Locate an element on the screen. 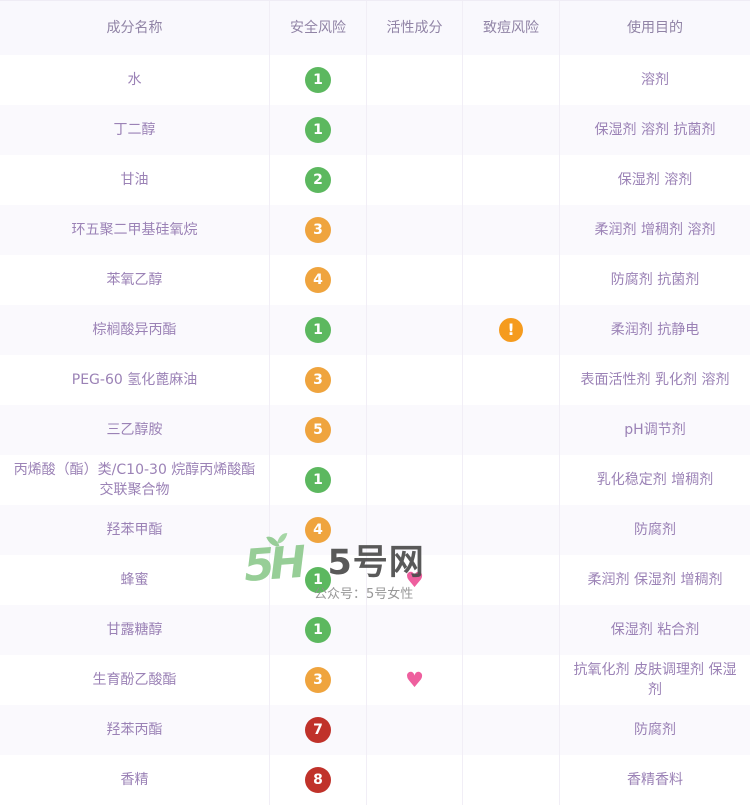  ingredient-name: 香精 is located at coordinates (135, 780).